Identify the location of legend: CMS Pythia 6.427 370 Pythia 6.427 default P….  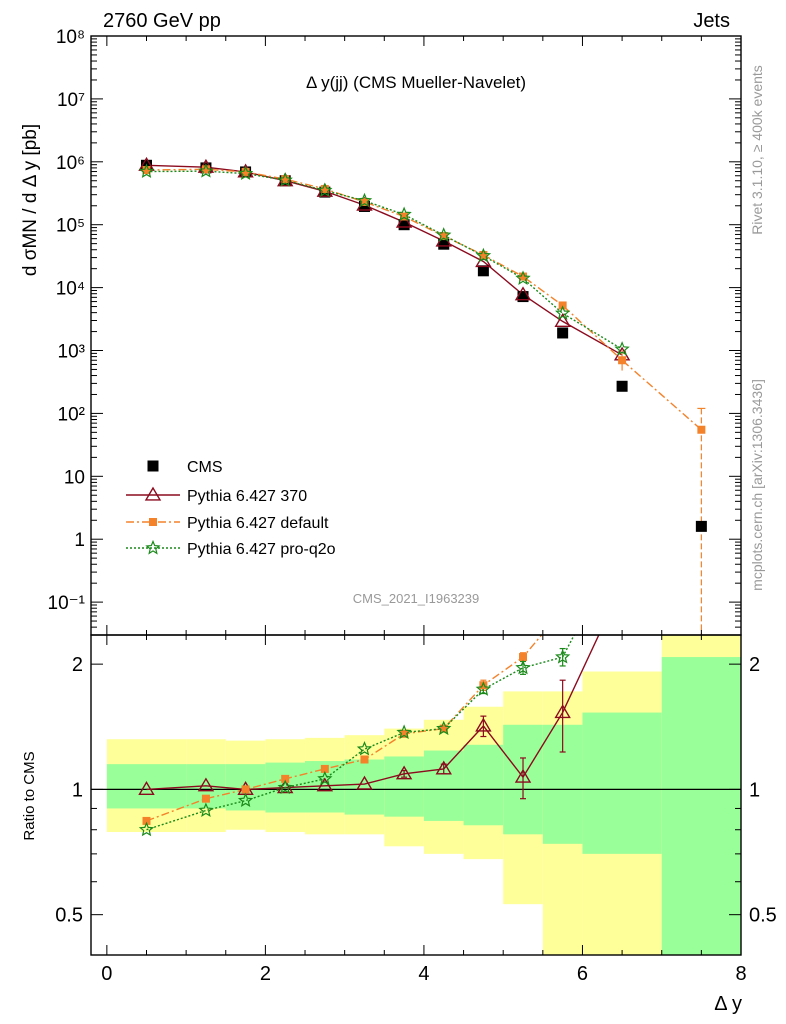
(231, 508).